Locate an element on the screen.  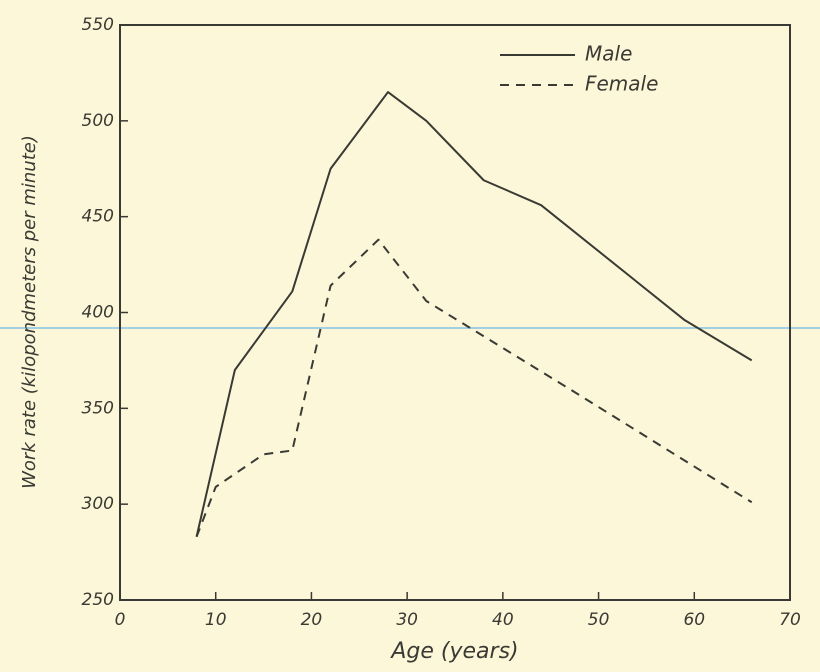
x-tick-label: 70 is located at coordinates (790, 620).